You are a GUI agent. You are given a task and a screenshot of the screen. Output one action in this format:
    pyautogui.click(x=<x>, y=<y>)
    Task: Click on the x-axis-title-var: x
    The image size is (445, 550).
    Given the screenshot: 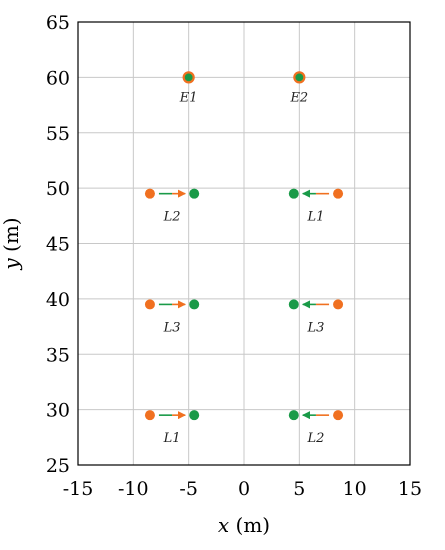 What is the action you would take?
    pyautogui.click(x=223, y=525)
    